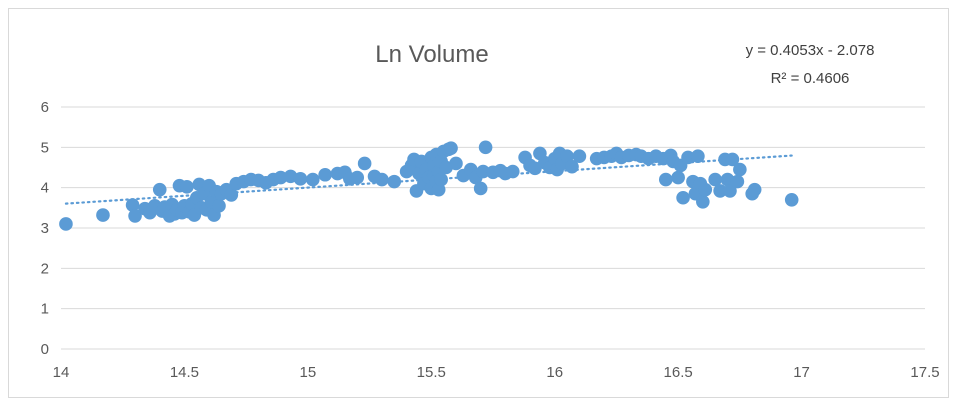  Describe the element at coordinates (184, 372) in the screenshot. I see `x-tick-label: 14.5` at that location.